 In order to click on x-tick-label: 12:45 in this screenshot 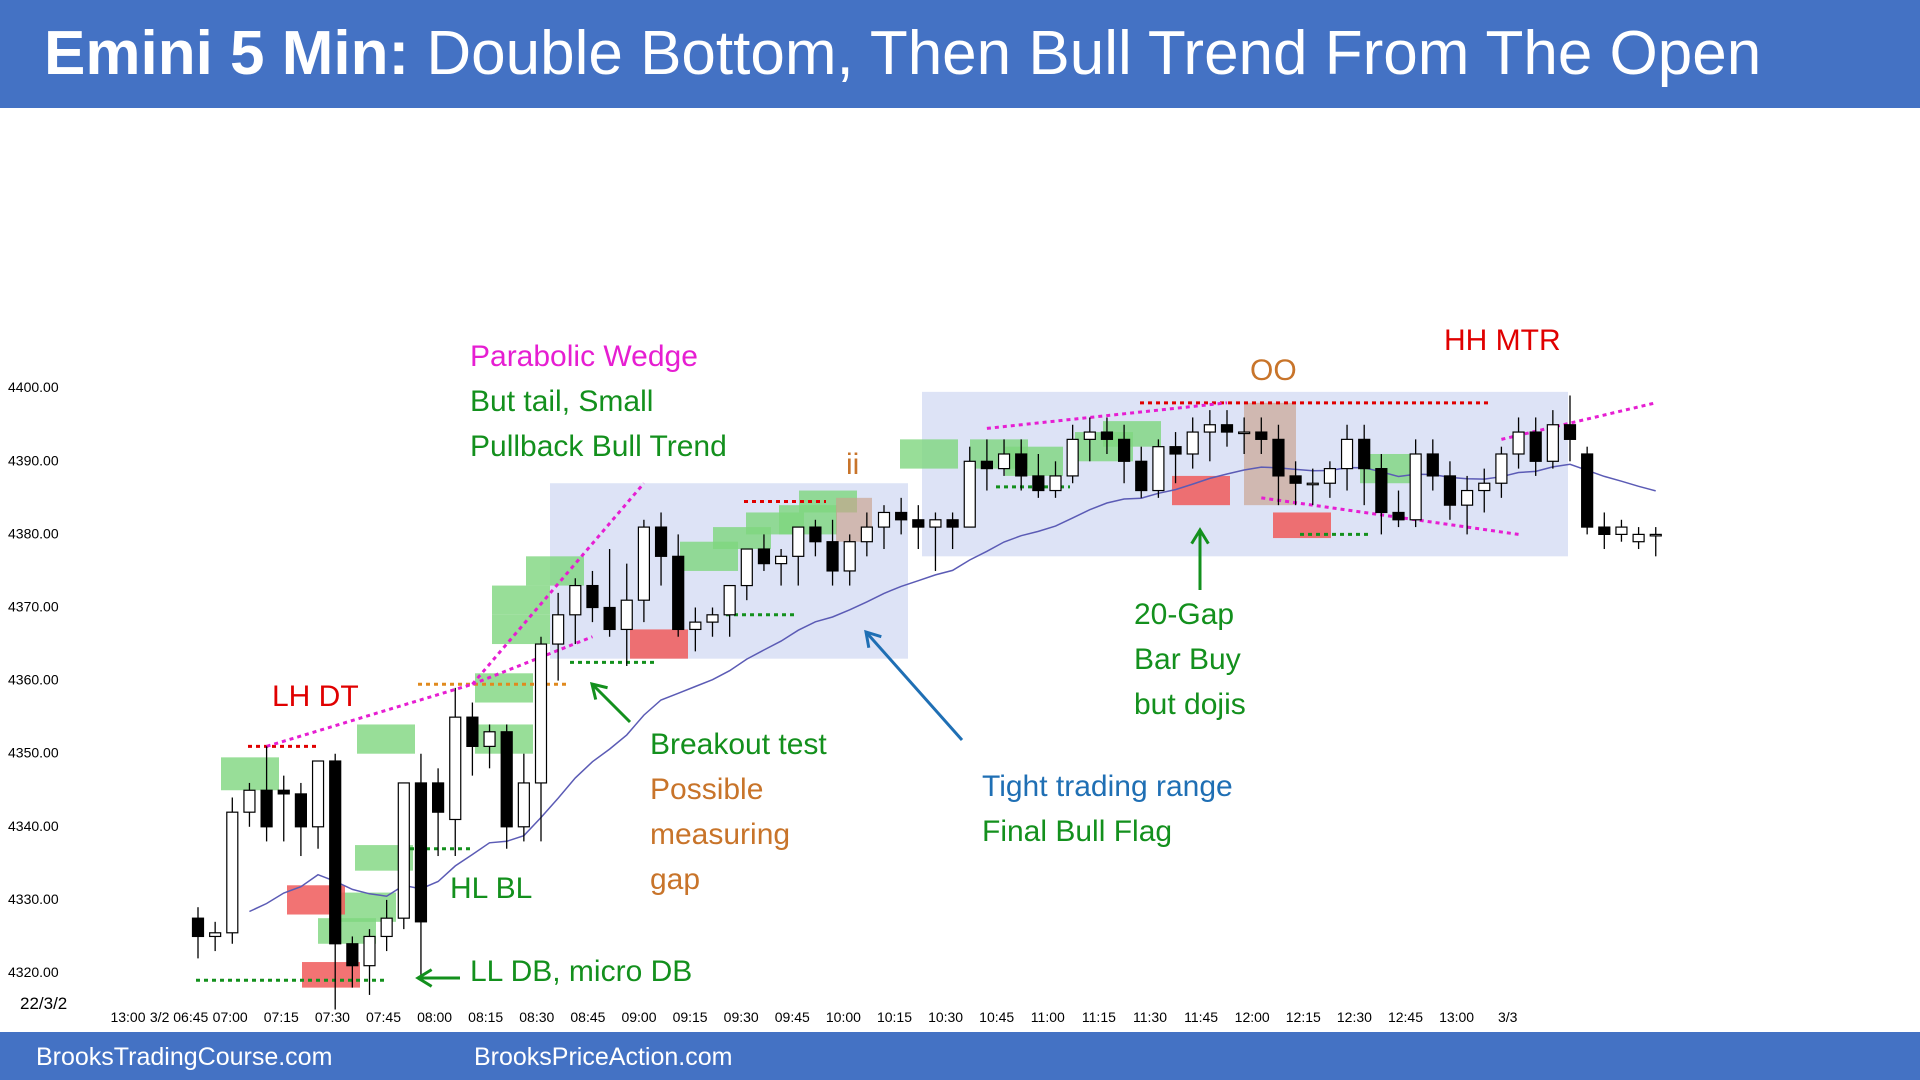, I will do `click(1405, 1017)`.